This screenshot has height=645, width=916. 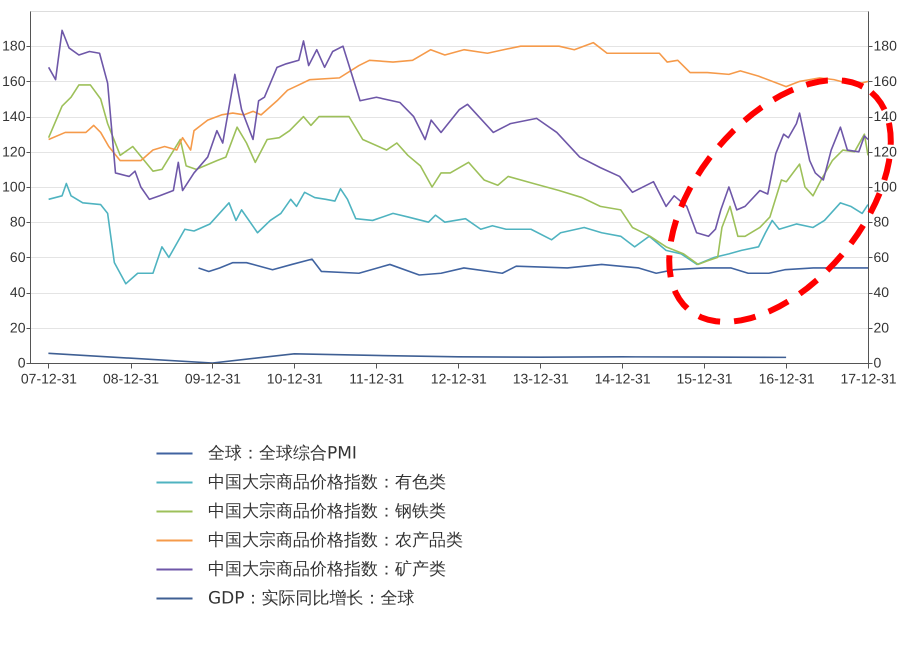 I want to click on y-tick-label: 80, so click(x=18, y=222).